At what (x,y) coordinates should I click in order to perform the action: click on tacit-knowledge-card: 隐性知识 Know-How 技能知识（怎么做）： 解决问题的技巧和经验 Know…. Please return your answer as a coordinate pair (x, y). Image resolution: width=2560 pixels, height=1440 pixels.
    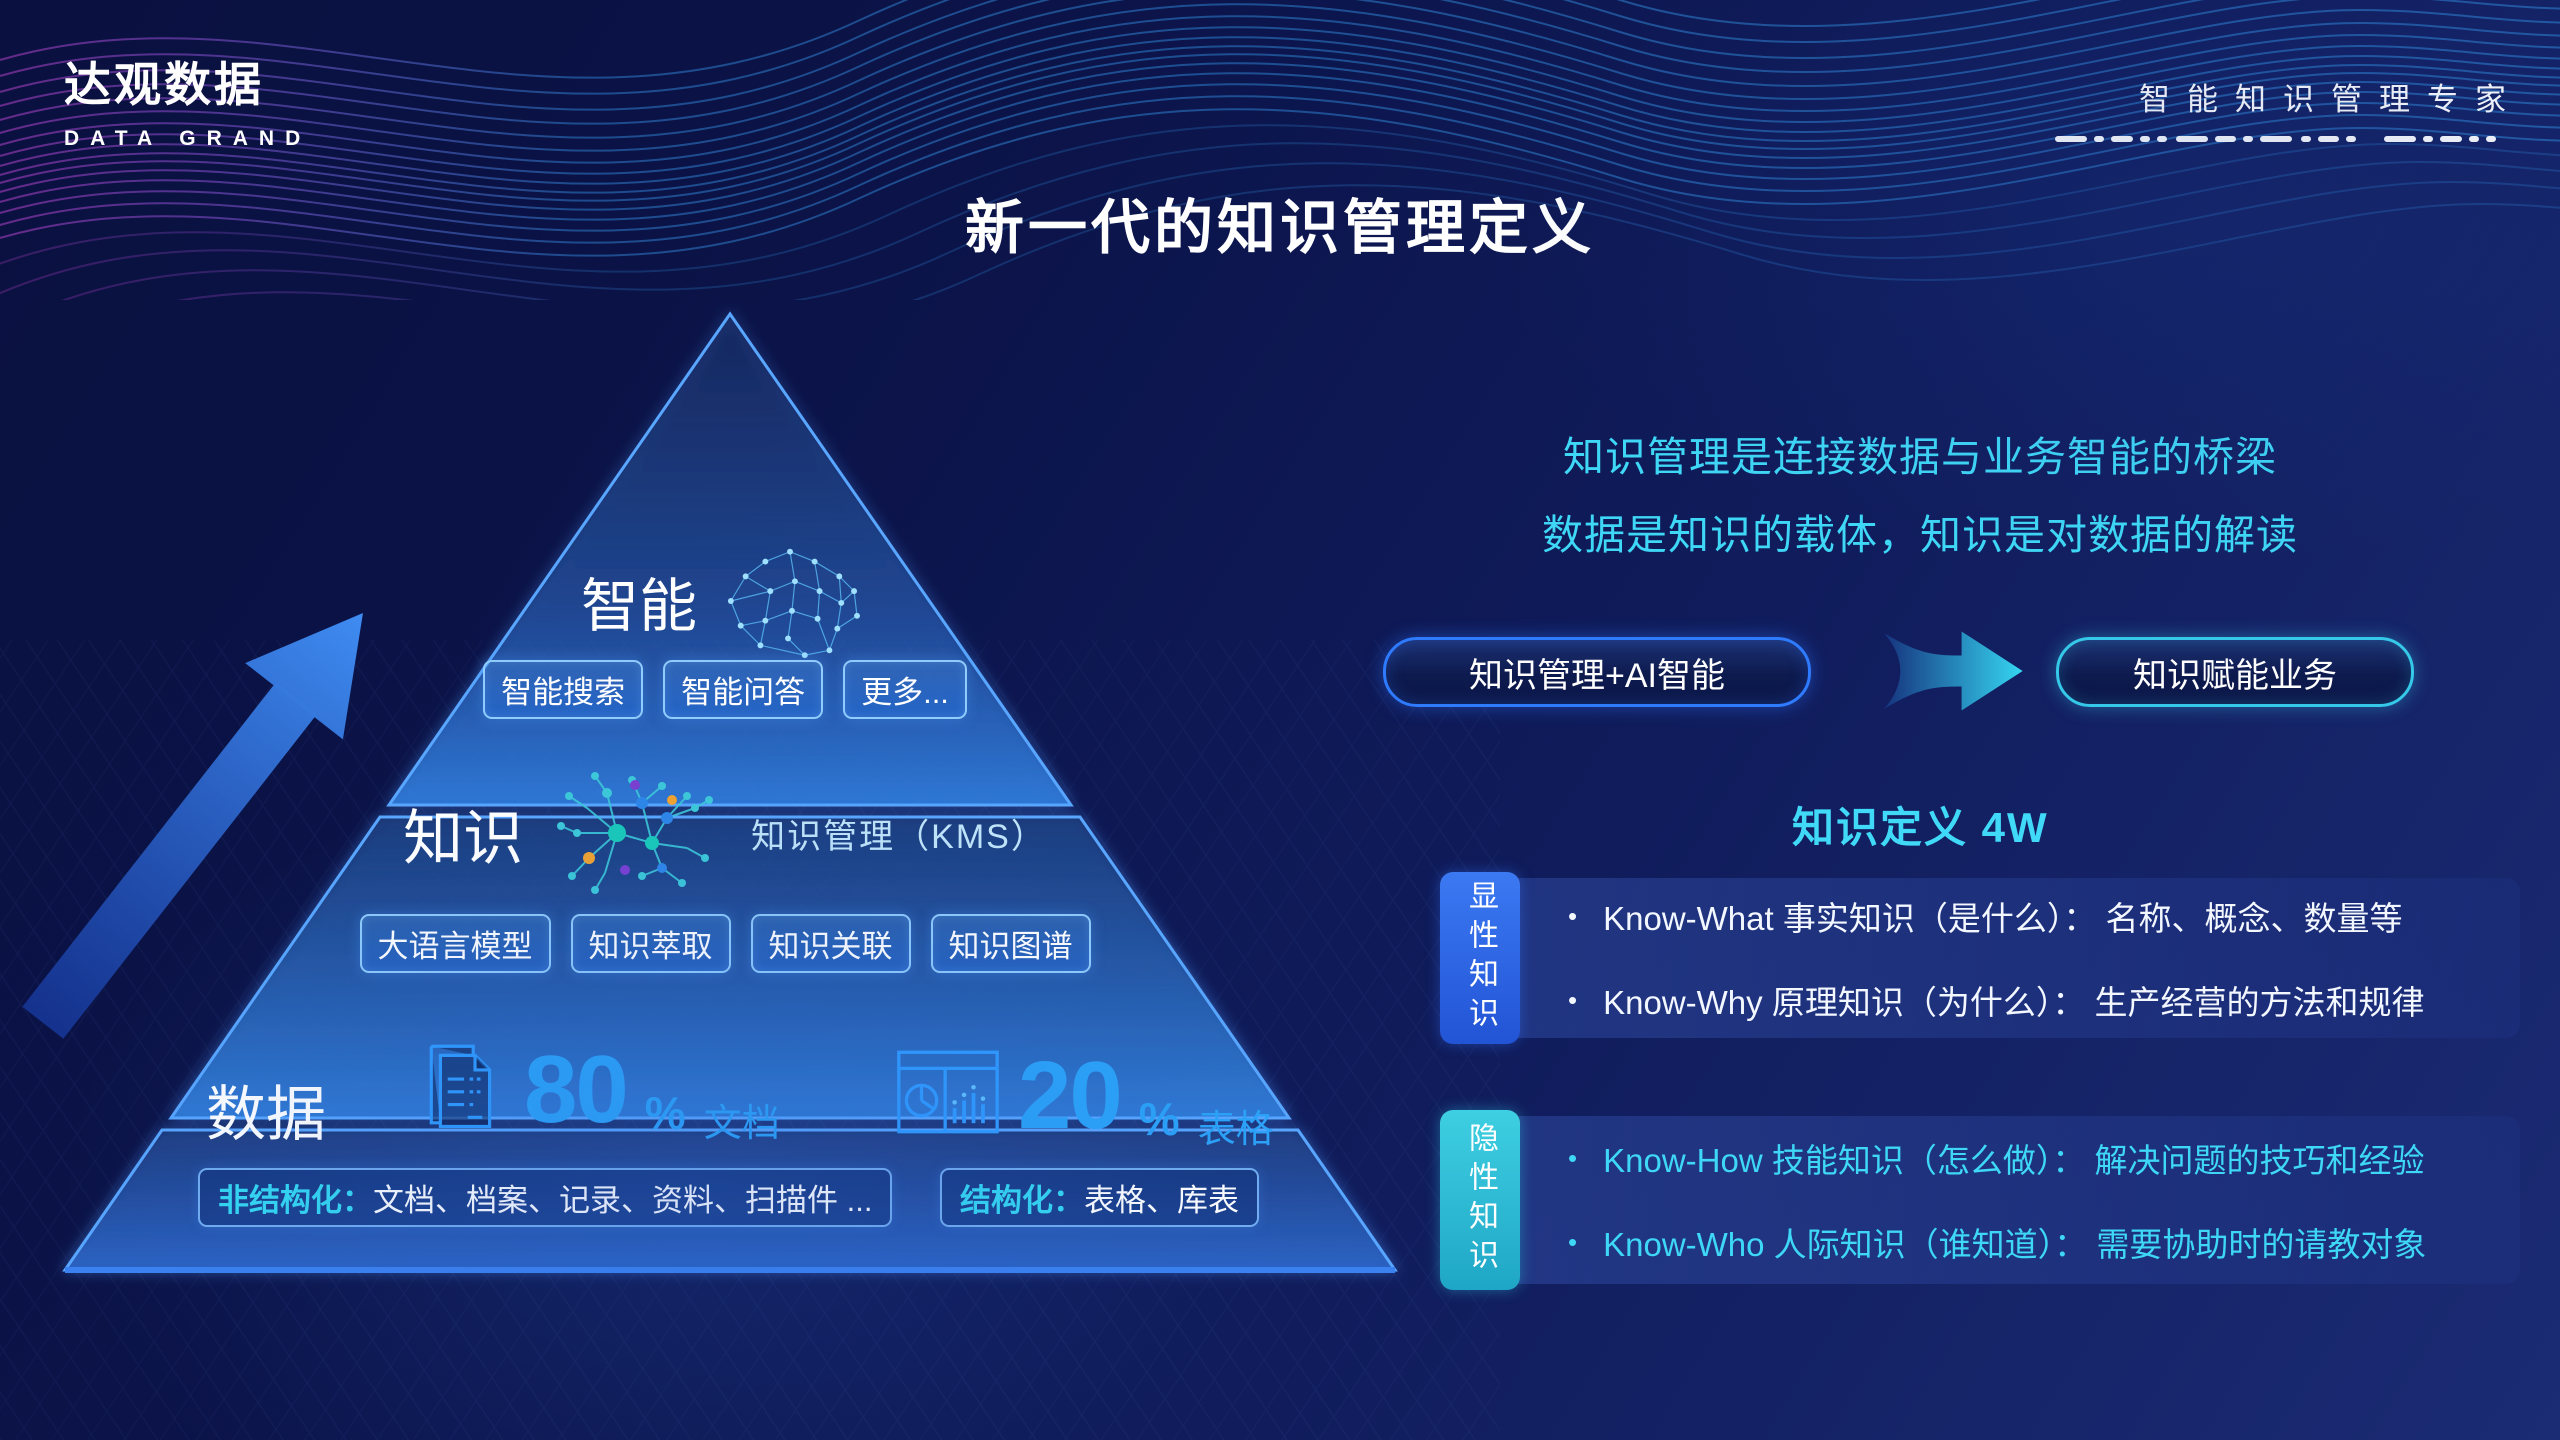
    Looking at the image, I should click on (1980, 1200).